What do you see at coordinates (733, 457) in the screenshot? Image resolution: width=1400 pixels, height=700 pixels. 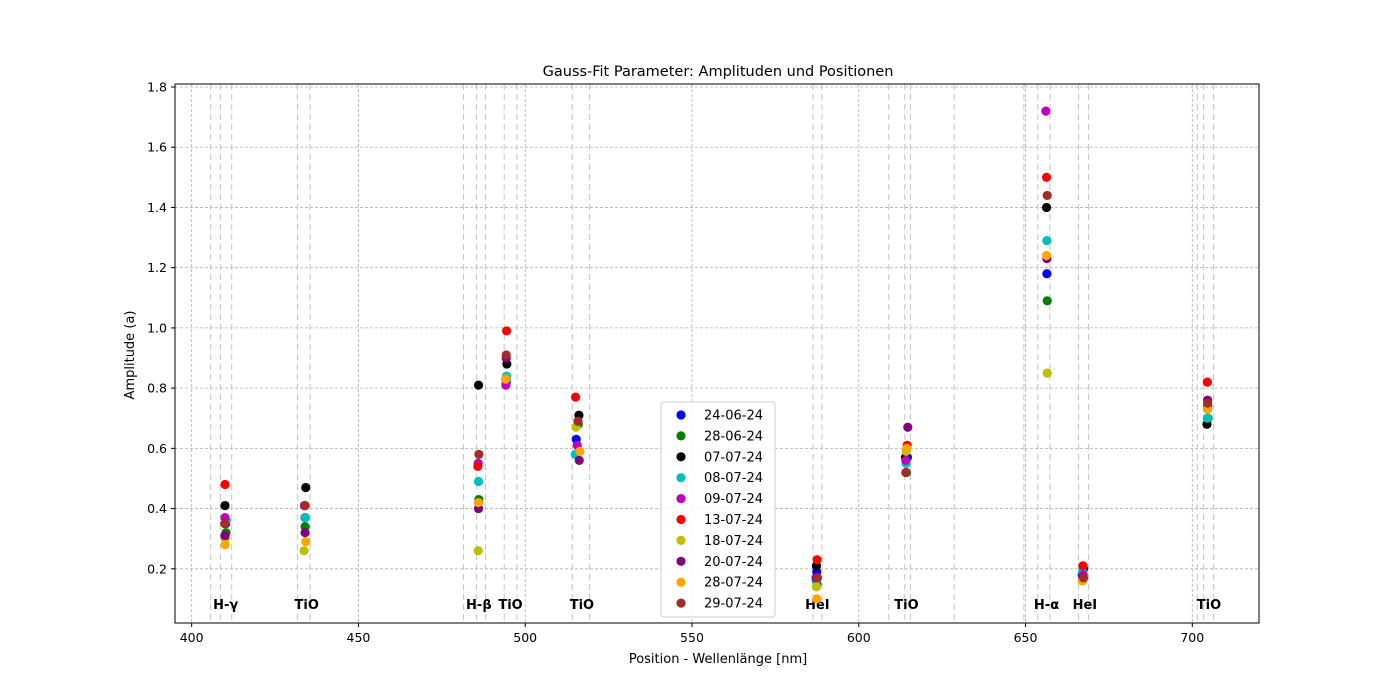 I see `legend-label: 07-07-24` at bounding box center [733, 457].